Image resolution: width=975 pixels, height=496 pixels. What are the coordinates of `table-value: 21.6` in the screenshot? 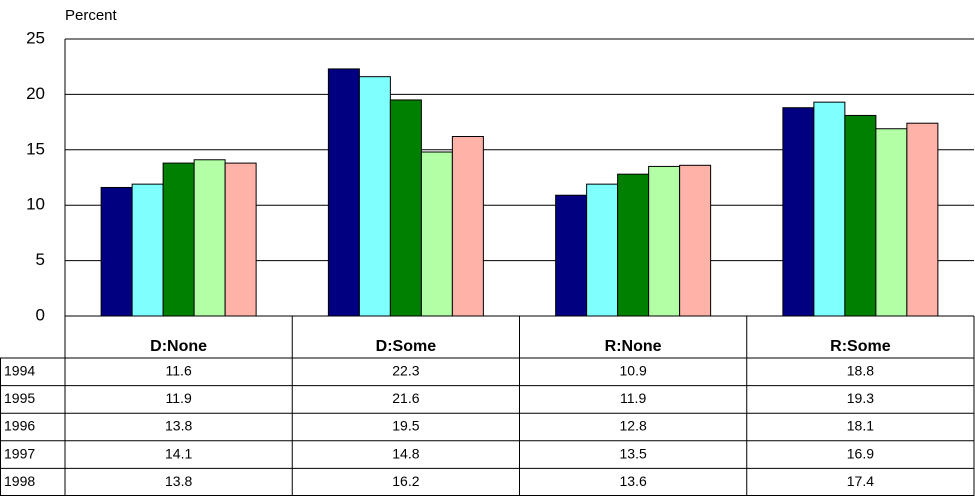 It's located at (405, 398).